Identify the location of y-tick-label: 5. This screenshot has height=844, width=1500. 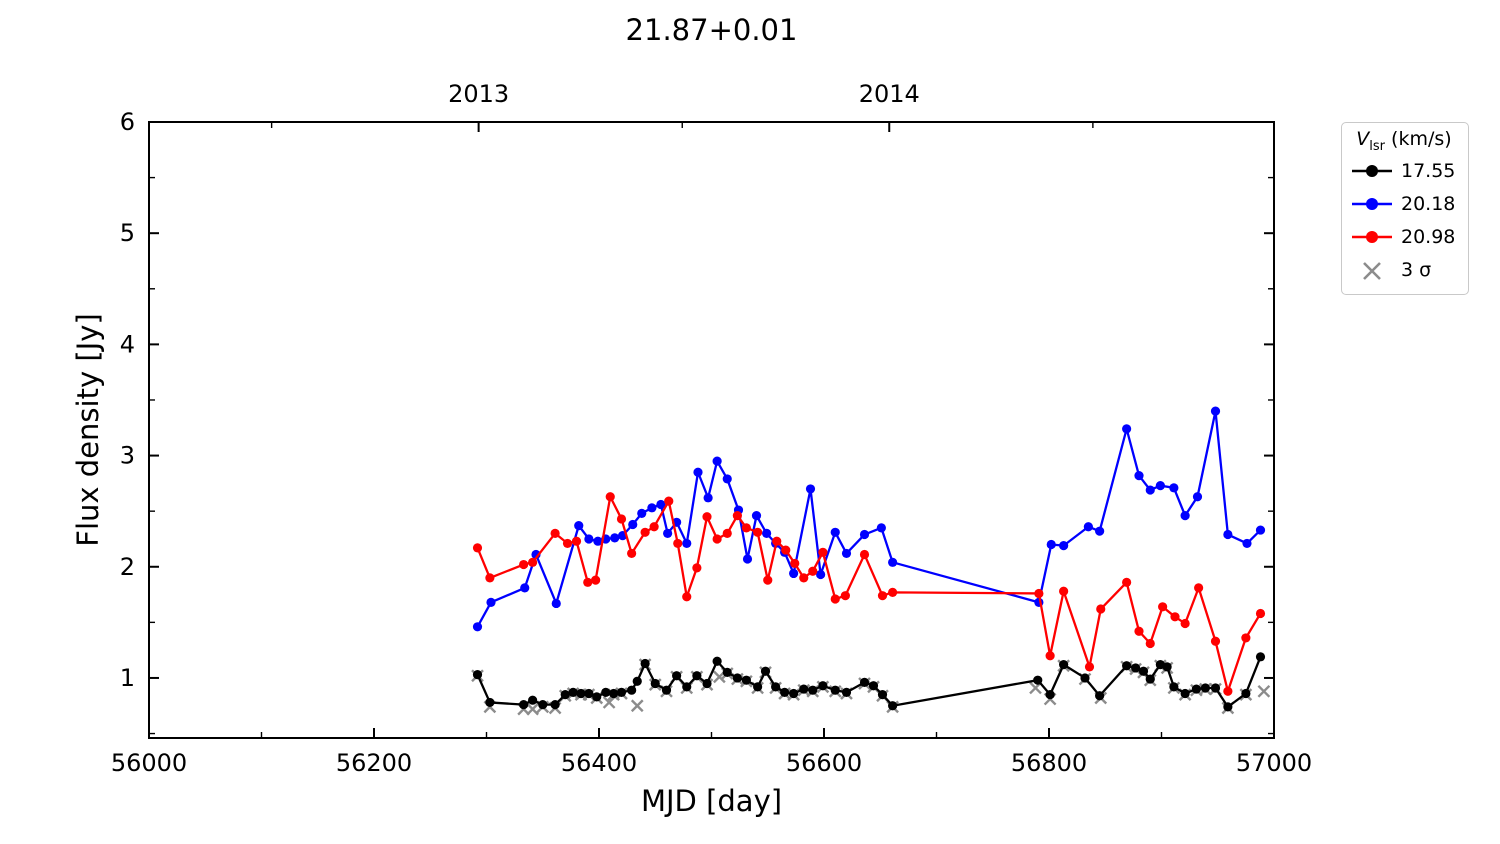
(127, 233).